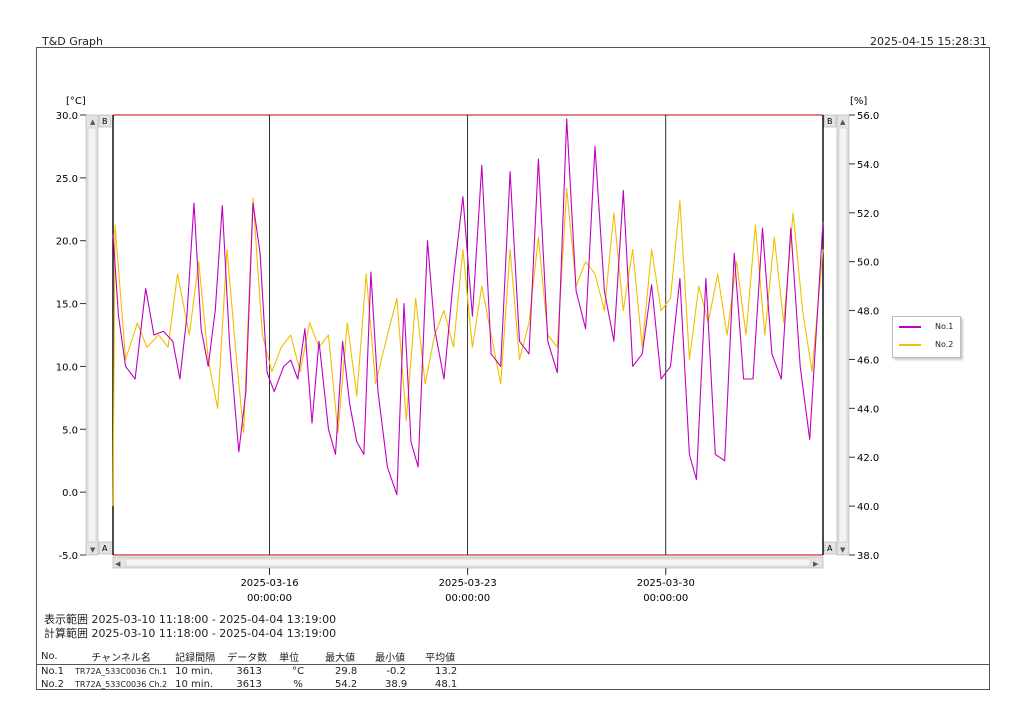 Image resolution: width=1024 pixels, height=724 pixels. Describe the element at coordinates (70, 493) in the screenshot. I see `left-tick-label: 0.0` at that location.